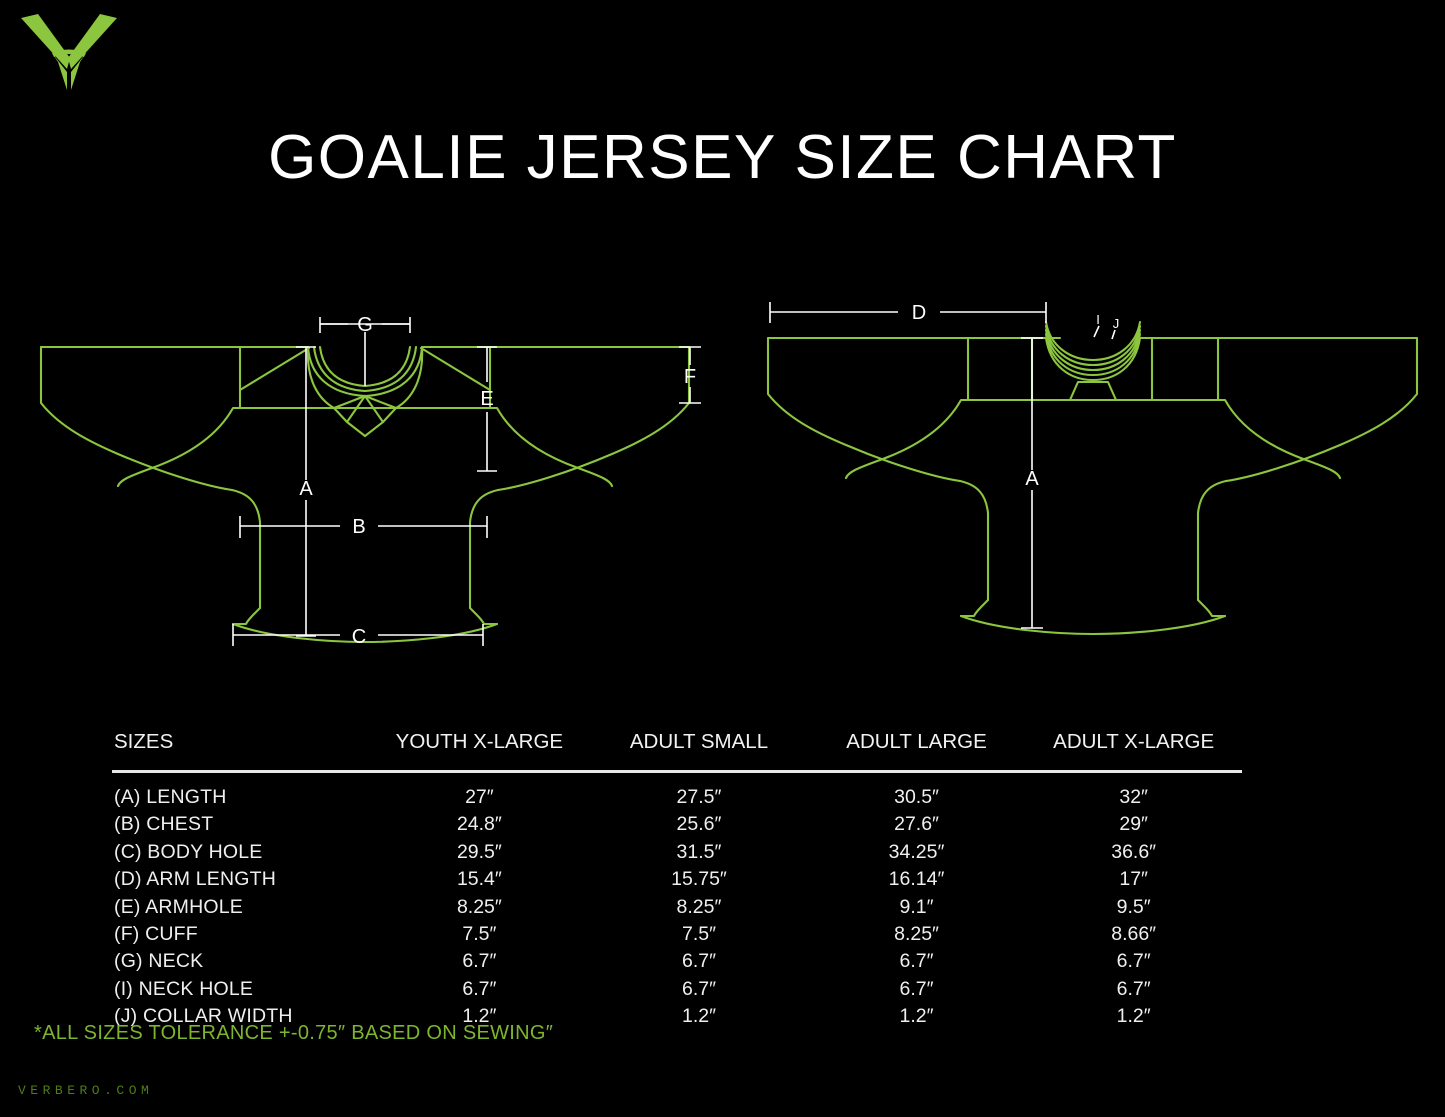  Describe the element at coordinates (486, 399) in the screenshot. I see `dim-label-E: E` at that location.